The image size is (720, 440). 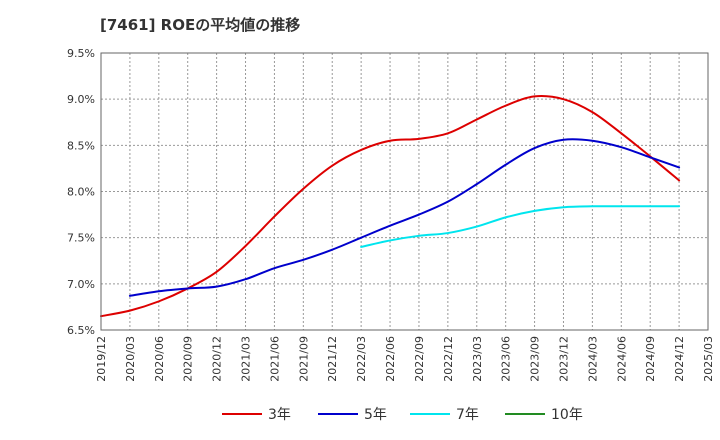 What do you see at coordinates (361, 359) in the screenshot?
I see `x-tick-label: 2022/03` at bounding box center [361, 359].